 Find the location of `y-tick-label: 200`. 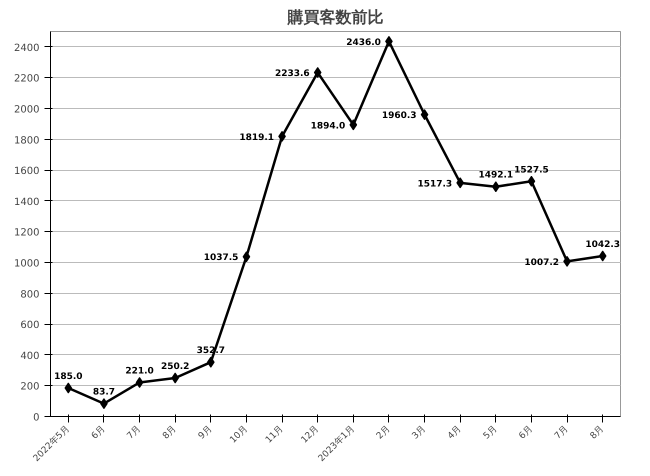

y-tick-label: 200 is located at coordinates (30, 387).